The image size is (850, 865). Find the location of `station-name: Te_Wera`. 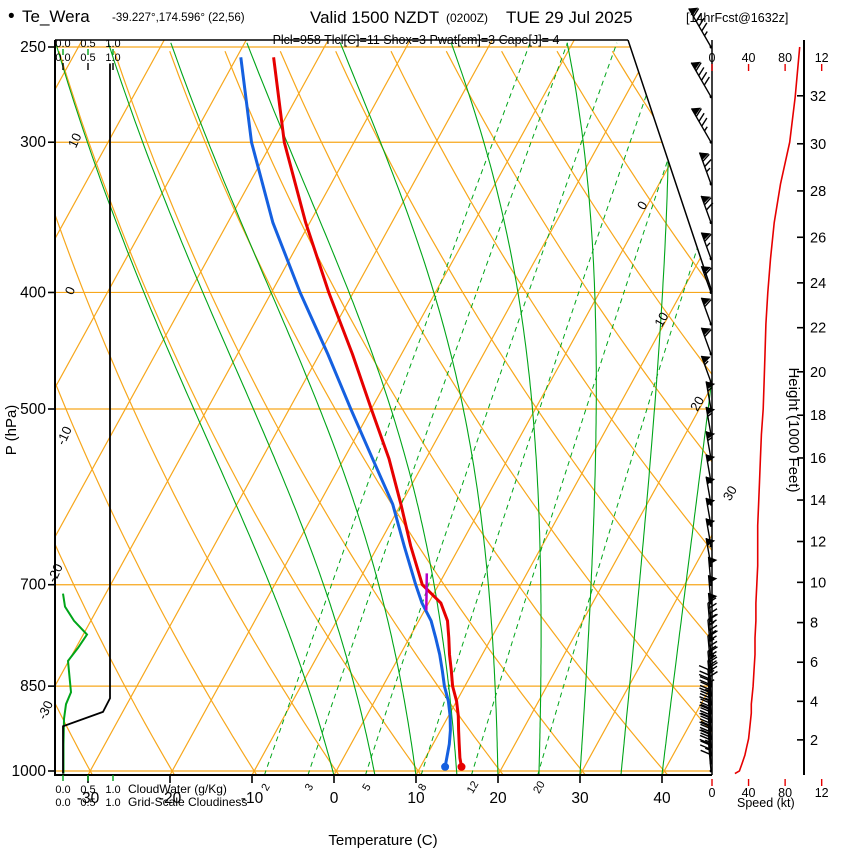

station-name: Te_Wera is located at coordinates (56, 16).